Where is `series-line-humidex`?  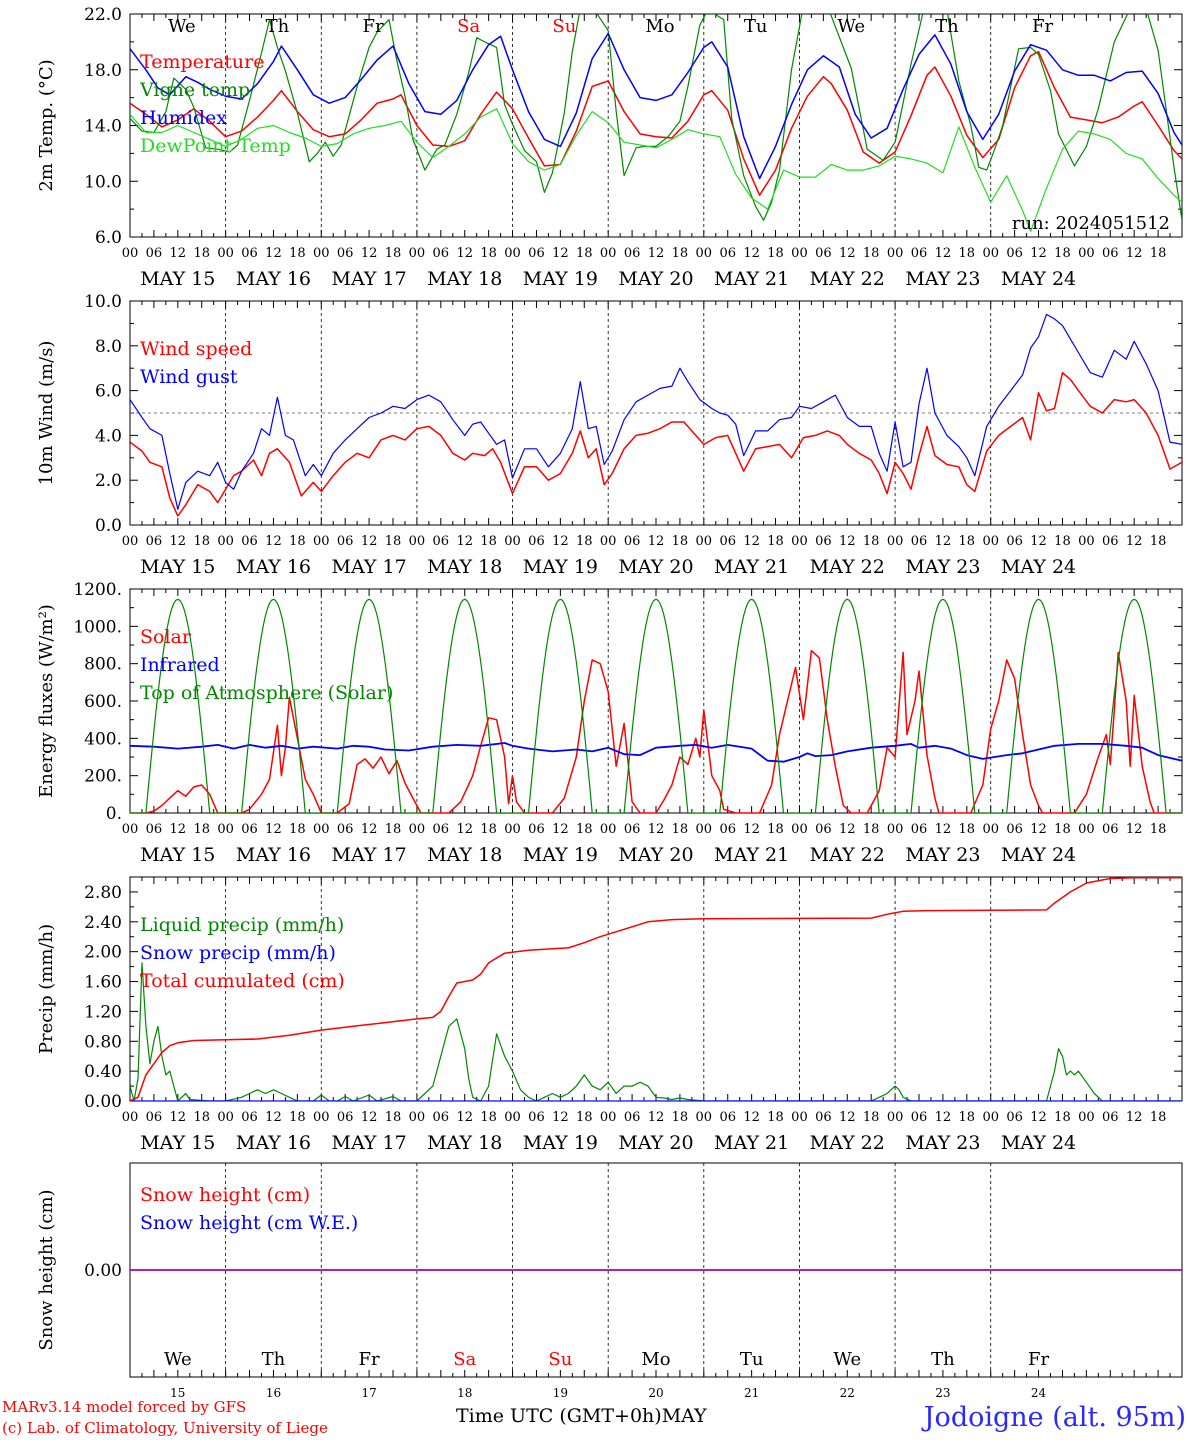
series-line-humidex is located at coordinates (656, 106).